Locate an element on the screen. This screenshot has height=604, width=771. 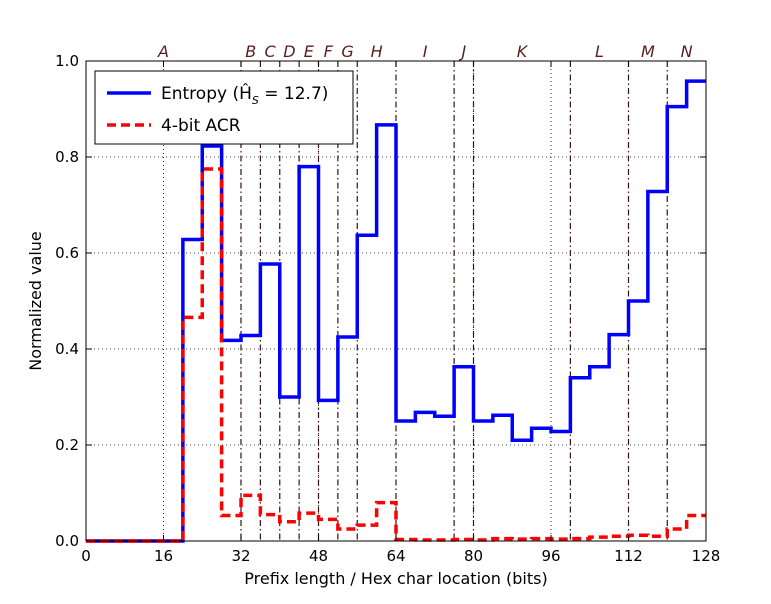
segment-label-d: D is located at coordinates (289, 51).